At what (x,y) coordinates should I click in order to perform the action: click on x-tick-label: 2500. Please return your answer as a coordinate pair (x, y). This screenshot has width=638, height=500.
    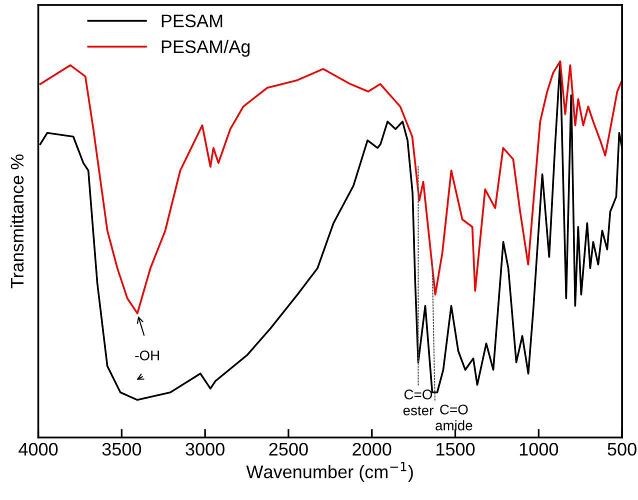
    Looking at the image, I should click on (288, 449).